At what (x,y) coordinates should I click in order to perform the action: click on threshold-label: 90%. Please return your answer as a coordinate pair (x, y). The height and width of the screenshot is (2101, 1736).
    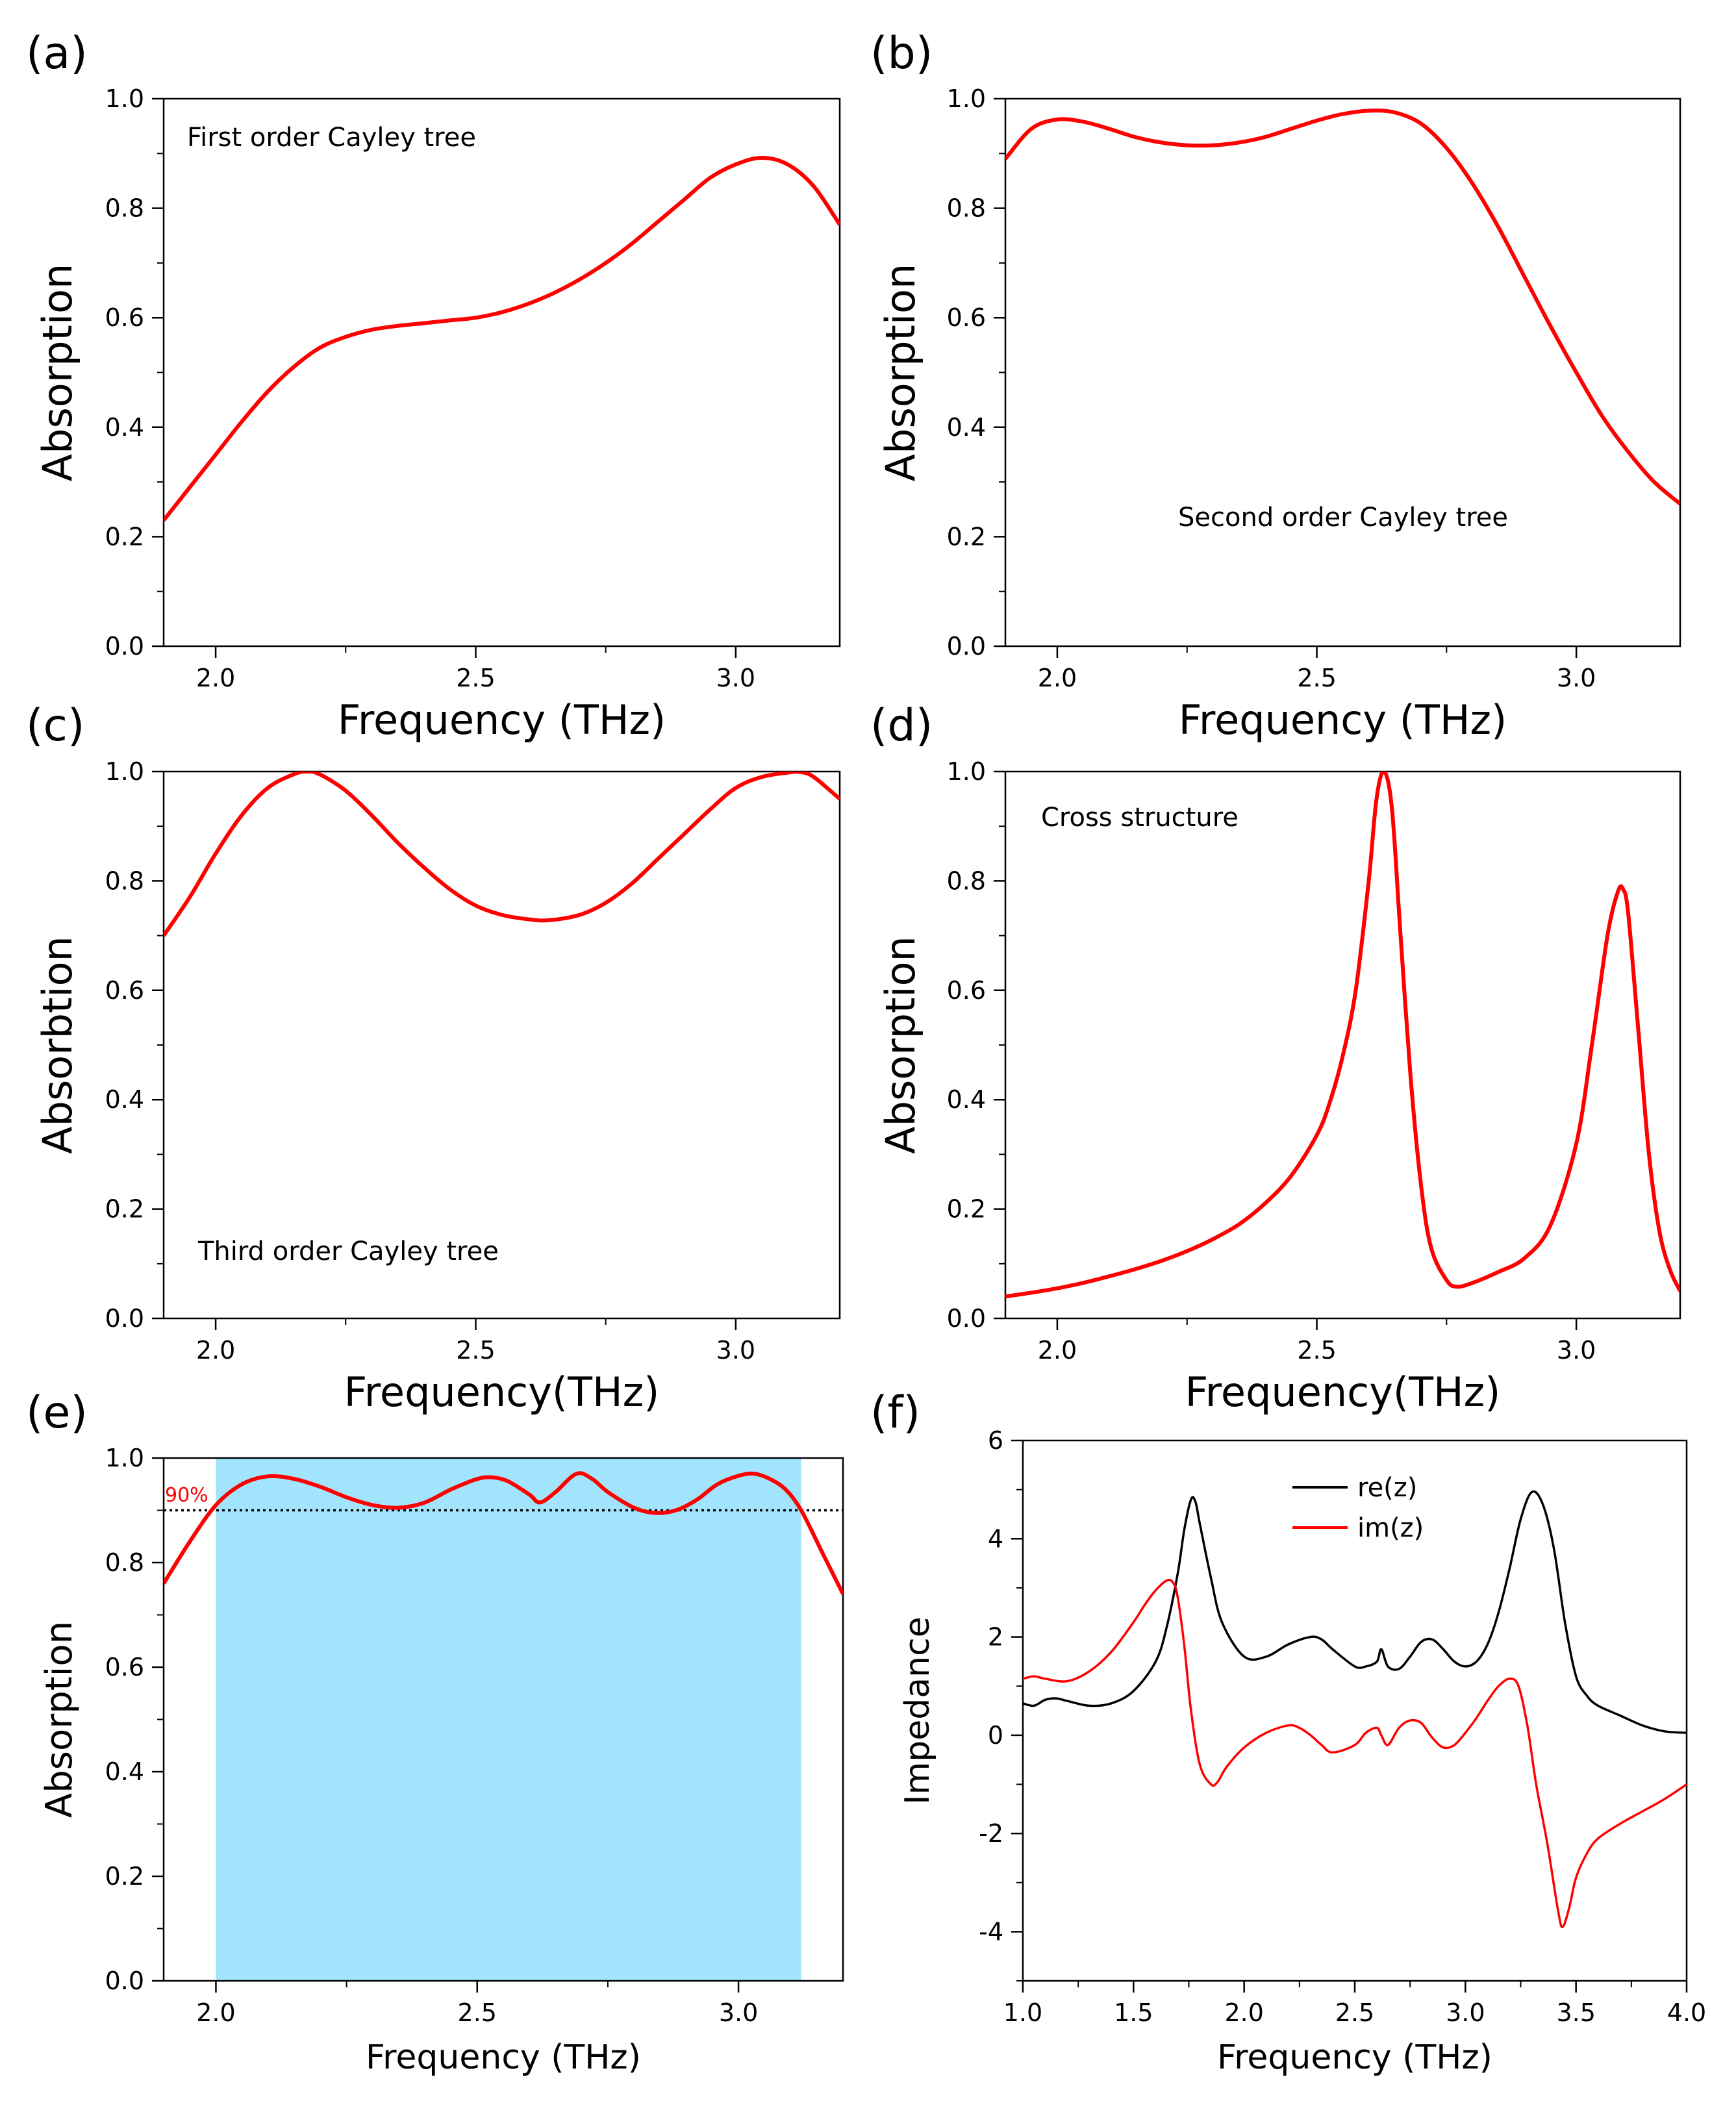
    Looking at the image, I should click on (186, 1495).